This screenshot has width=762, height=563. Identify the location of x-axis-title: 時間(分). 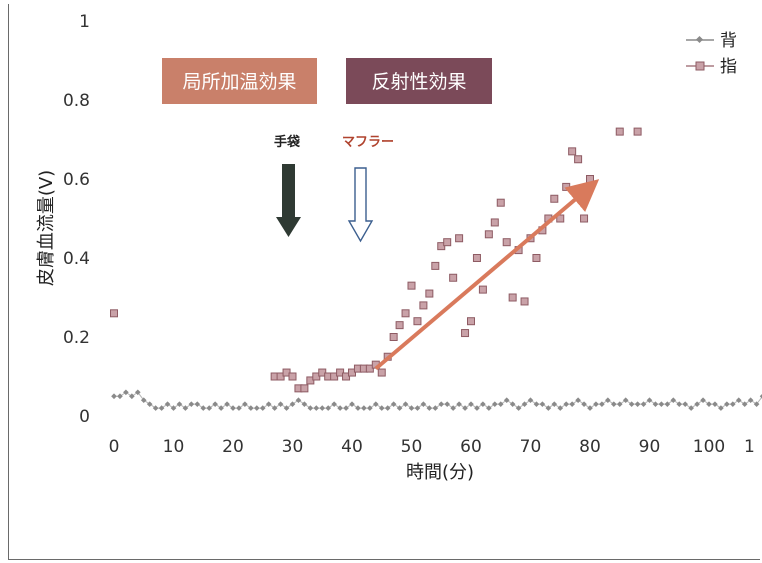
(440, 472).